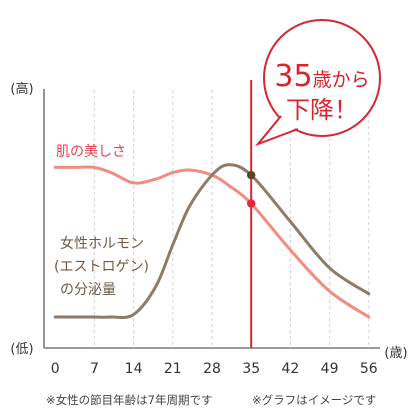 This screenshot has height=414, width=420. What do you see at coordinates (369, 369) in the screenshot?
I see `x-tick-label-56: 56` at bounding box center [369, 369].